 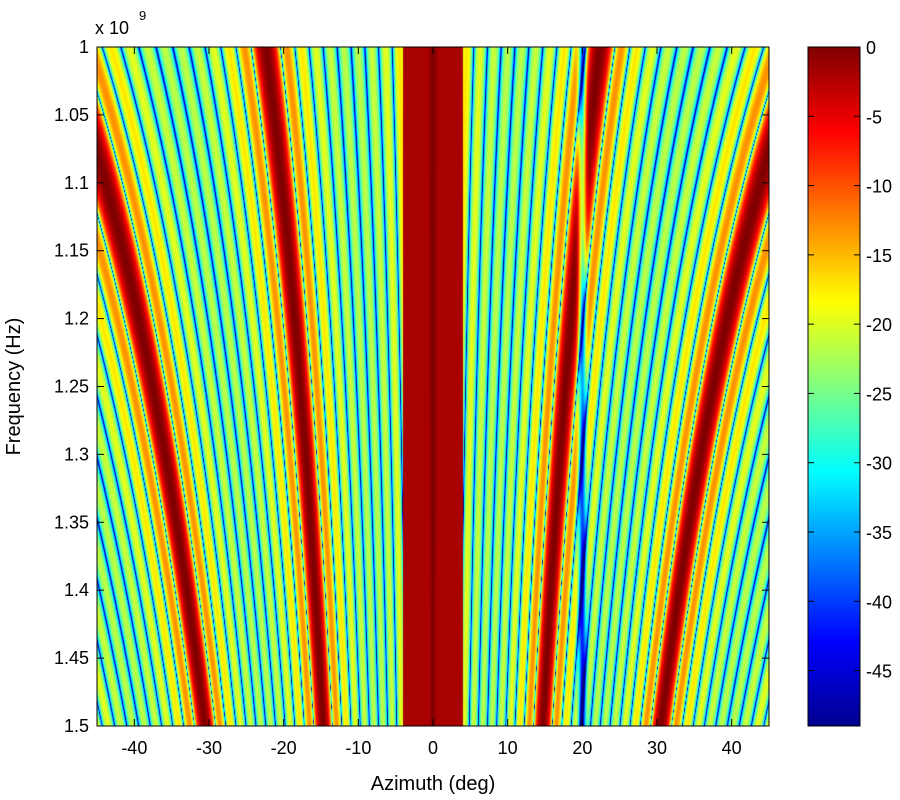 I want to click on y-exponent-label: x 10, so click(x=112, y=28).